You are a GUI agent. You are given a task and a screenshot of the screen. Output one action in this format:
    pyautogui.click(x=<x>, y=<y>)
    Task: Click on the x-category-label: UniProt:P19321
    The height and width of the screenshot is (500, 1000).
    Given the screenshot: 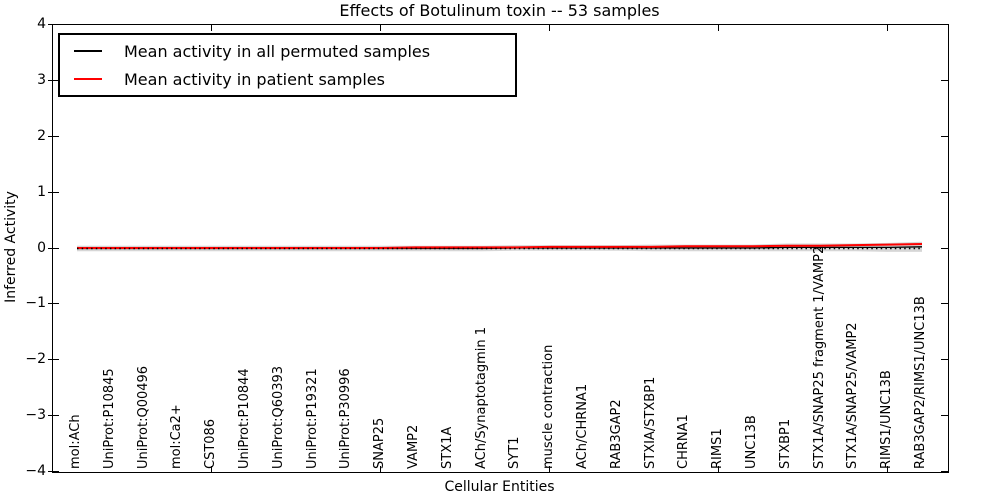 What is the action you would take?
    pyautogui.click(x=312, y=418)
    